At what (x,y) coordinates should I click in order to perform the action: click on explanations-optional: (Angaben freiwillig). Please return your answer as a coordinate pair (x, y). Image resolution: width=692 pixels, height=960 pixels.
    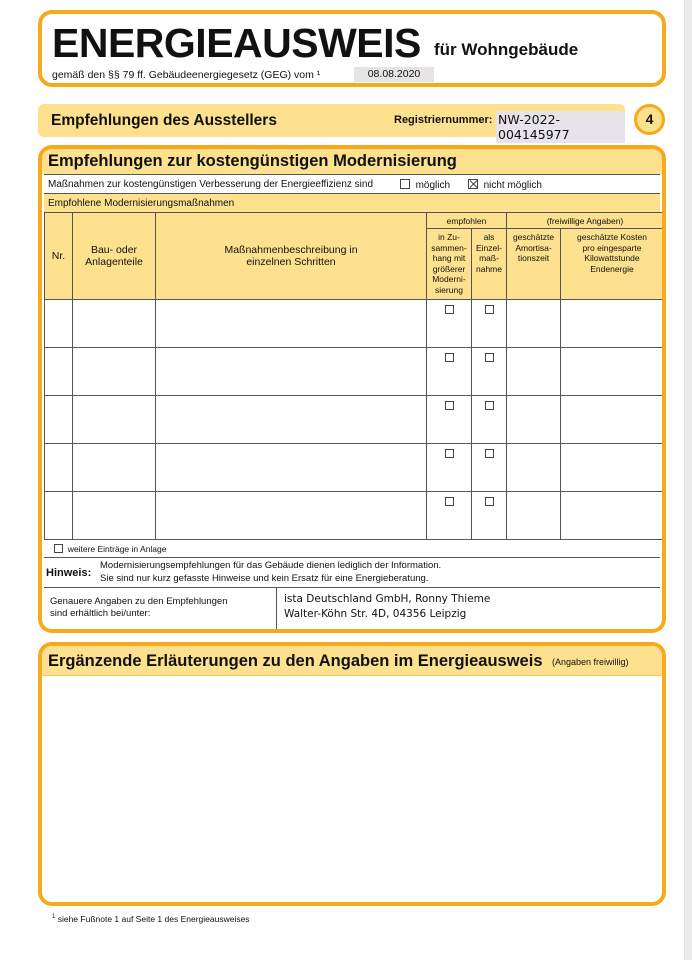
    Looking at the image, I should click on (590, 662).